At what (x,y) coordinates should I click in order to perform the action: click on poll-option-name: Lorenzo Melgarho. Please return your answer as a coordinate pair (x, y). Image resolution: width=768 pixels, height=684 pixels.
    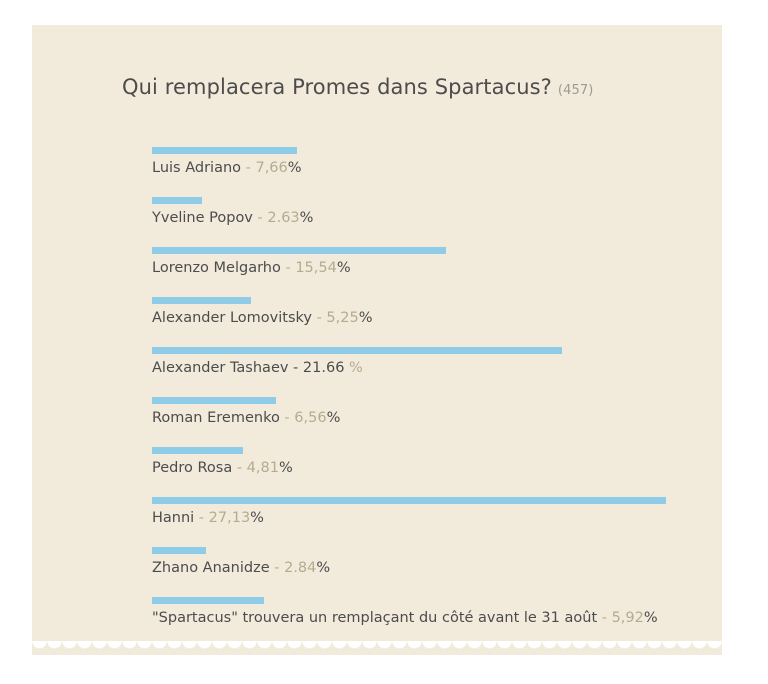
    Looking at the image, I should click on (216, 268).